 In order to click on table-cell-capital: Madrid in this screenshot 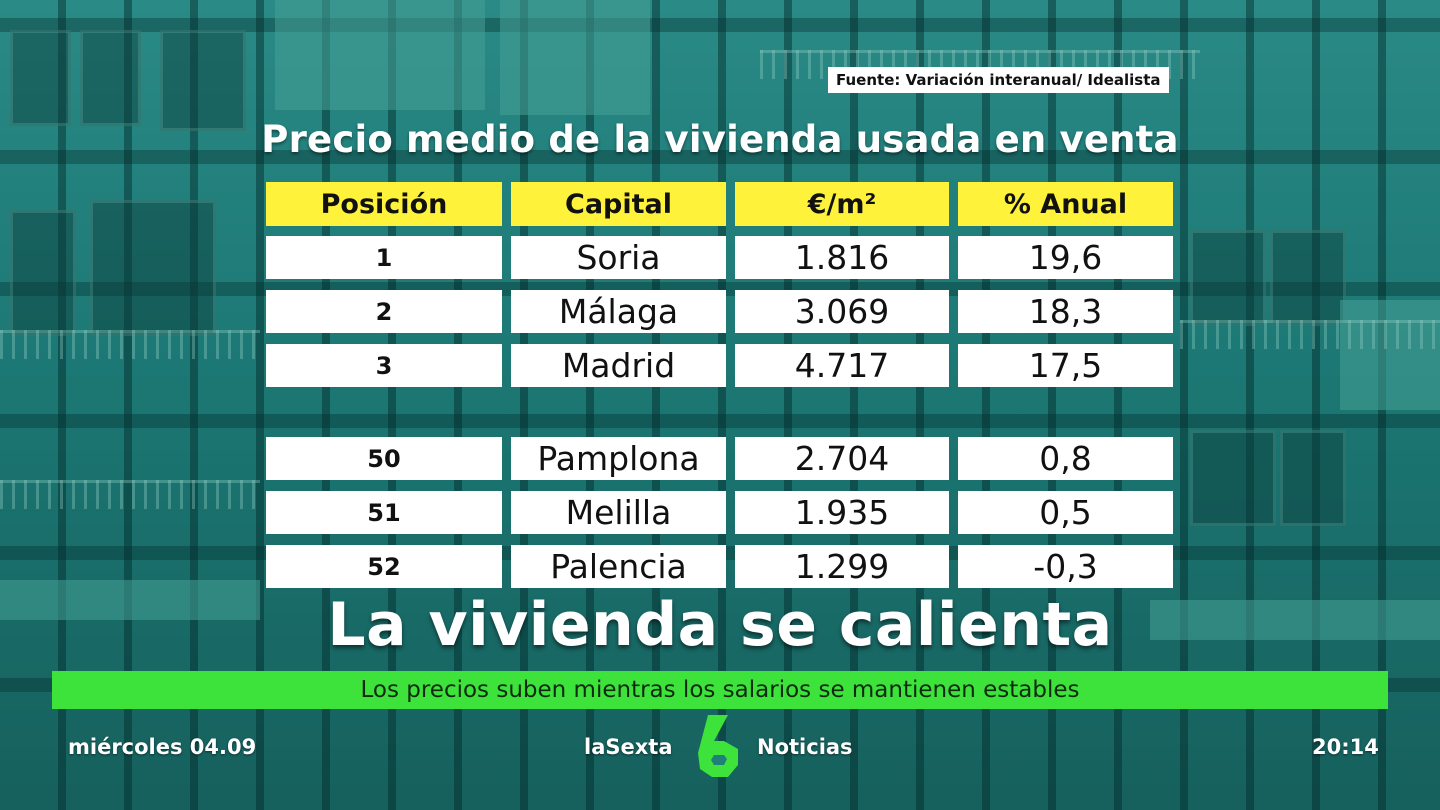, I will do `click(618, 365)`.